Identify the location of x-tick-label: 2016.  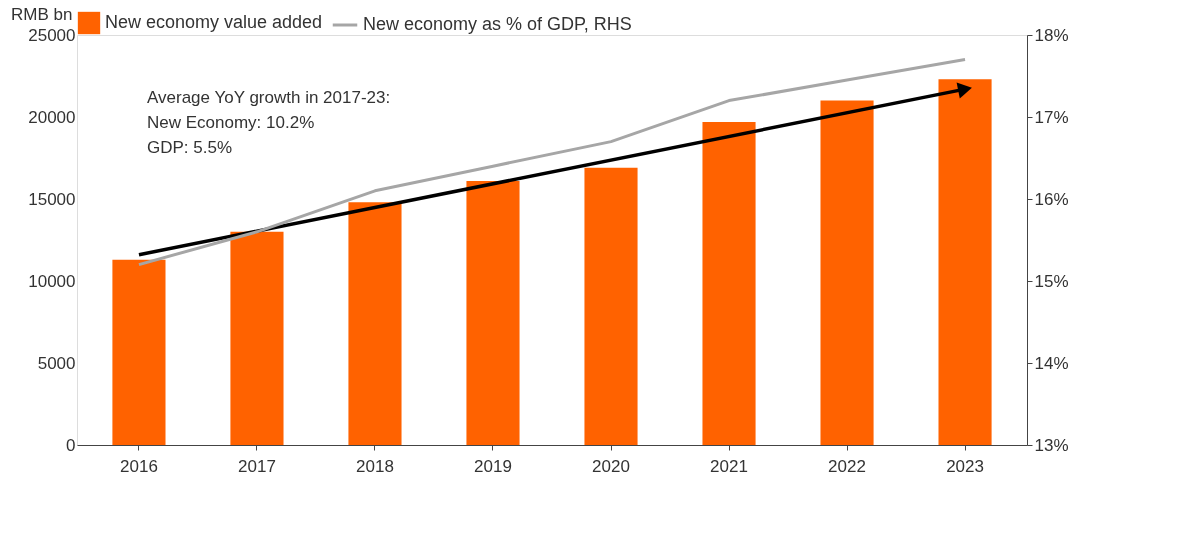
(139, 466).